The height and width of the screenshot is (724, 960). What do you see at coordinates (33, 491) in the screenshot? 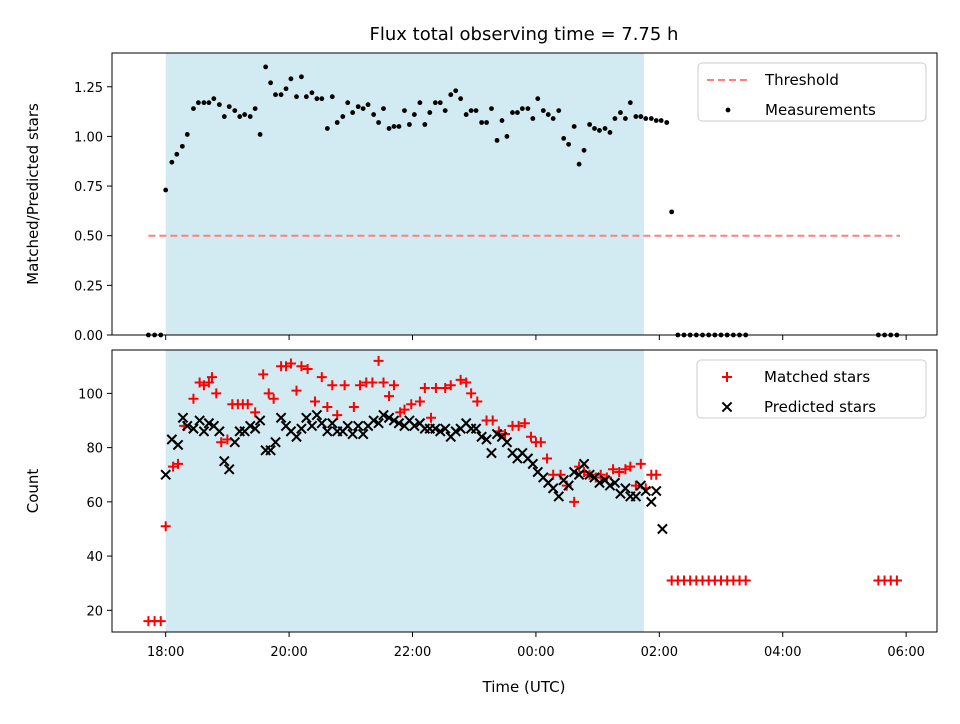
I see `y-axis-label: Count` at bounding box center [33, 491].